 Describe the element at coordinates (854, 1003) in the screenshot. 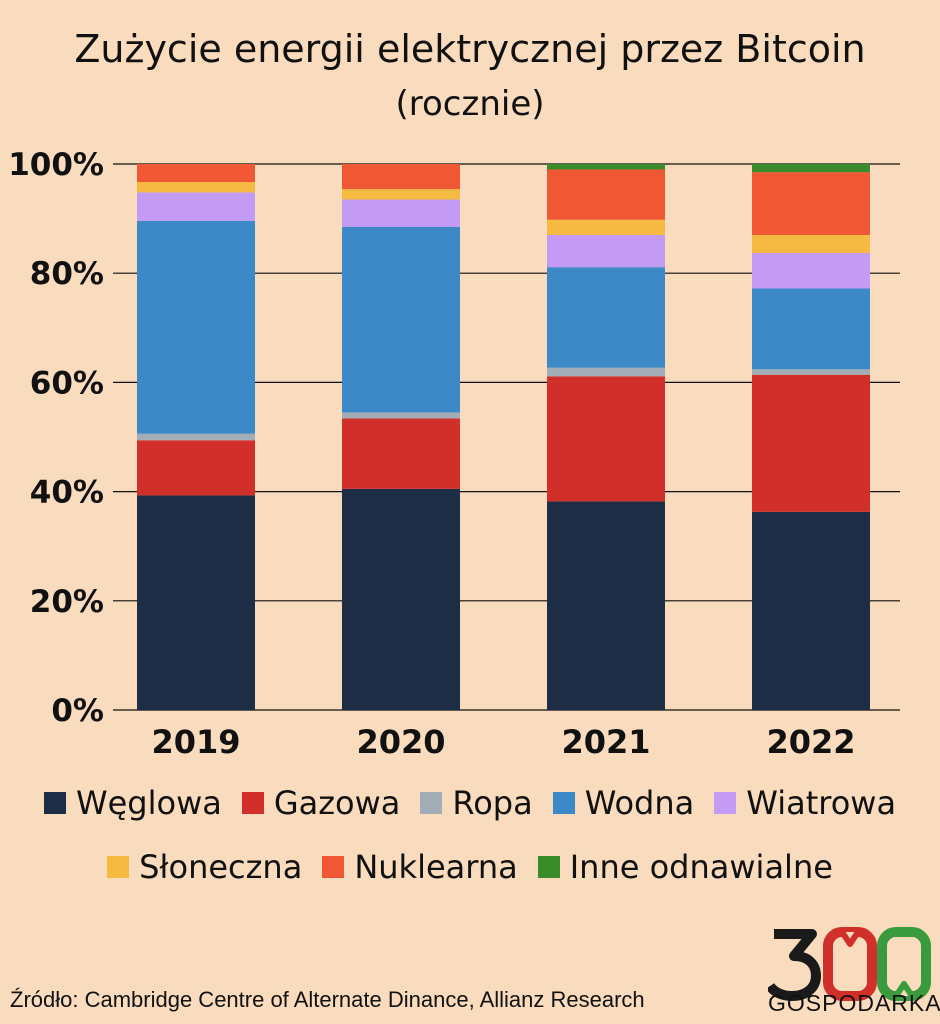

I see `logo-wordmark: GOSPODARKA` at that location.